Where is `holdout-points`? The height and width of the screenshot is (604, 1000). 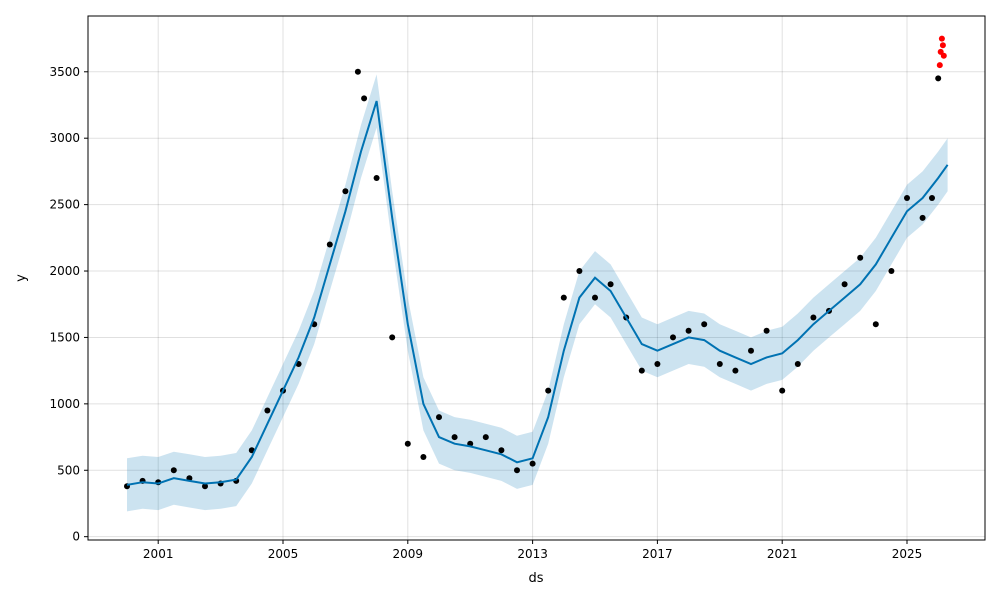
holdout-points is located at coordinates (941, 52).